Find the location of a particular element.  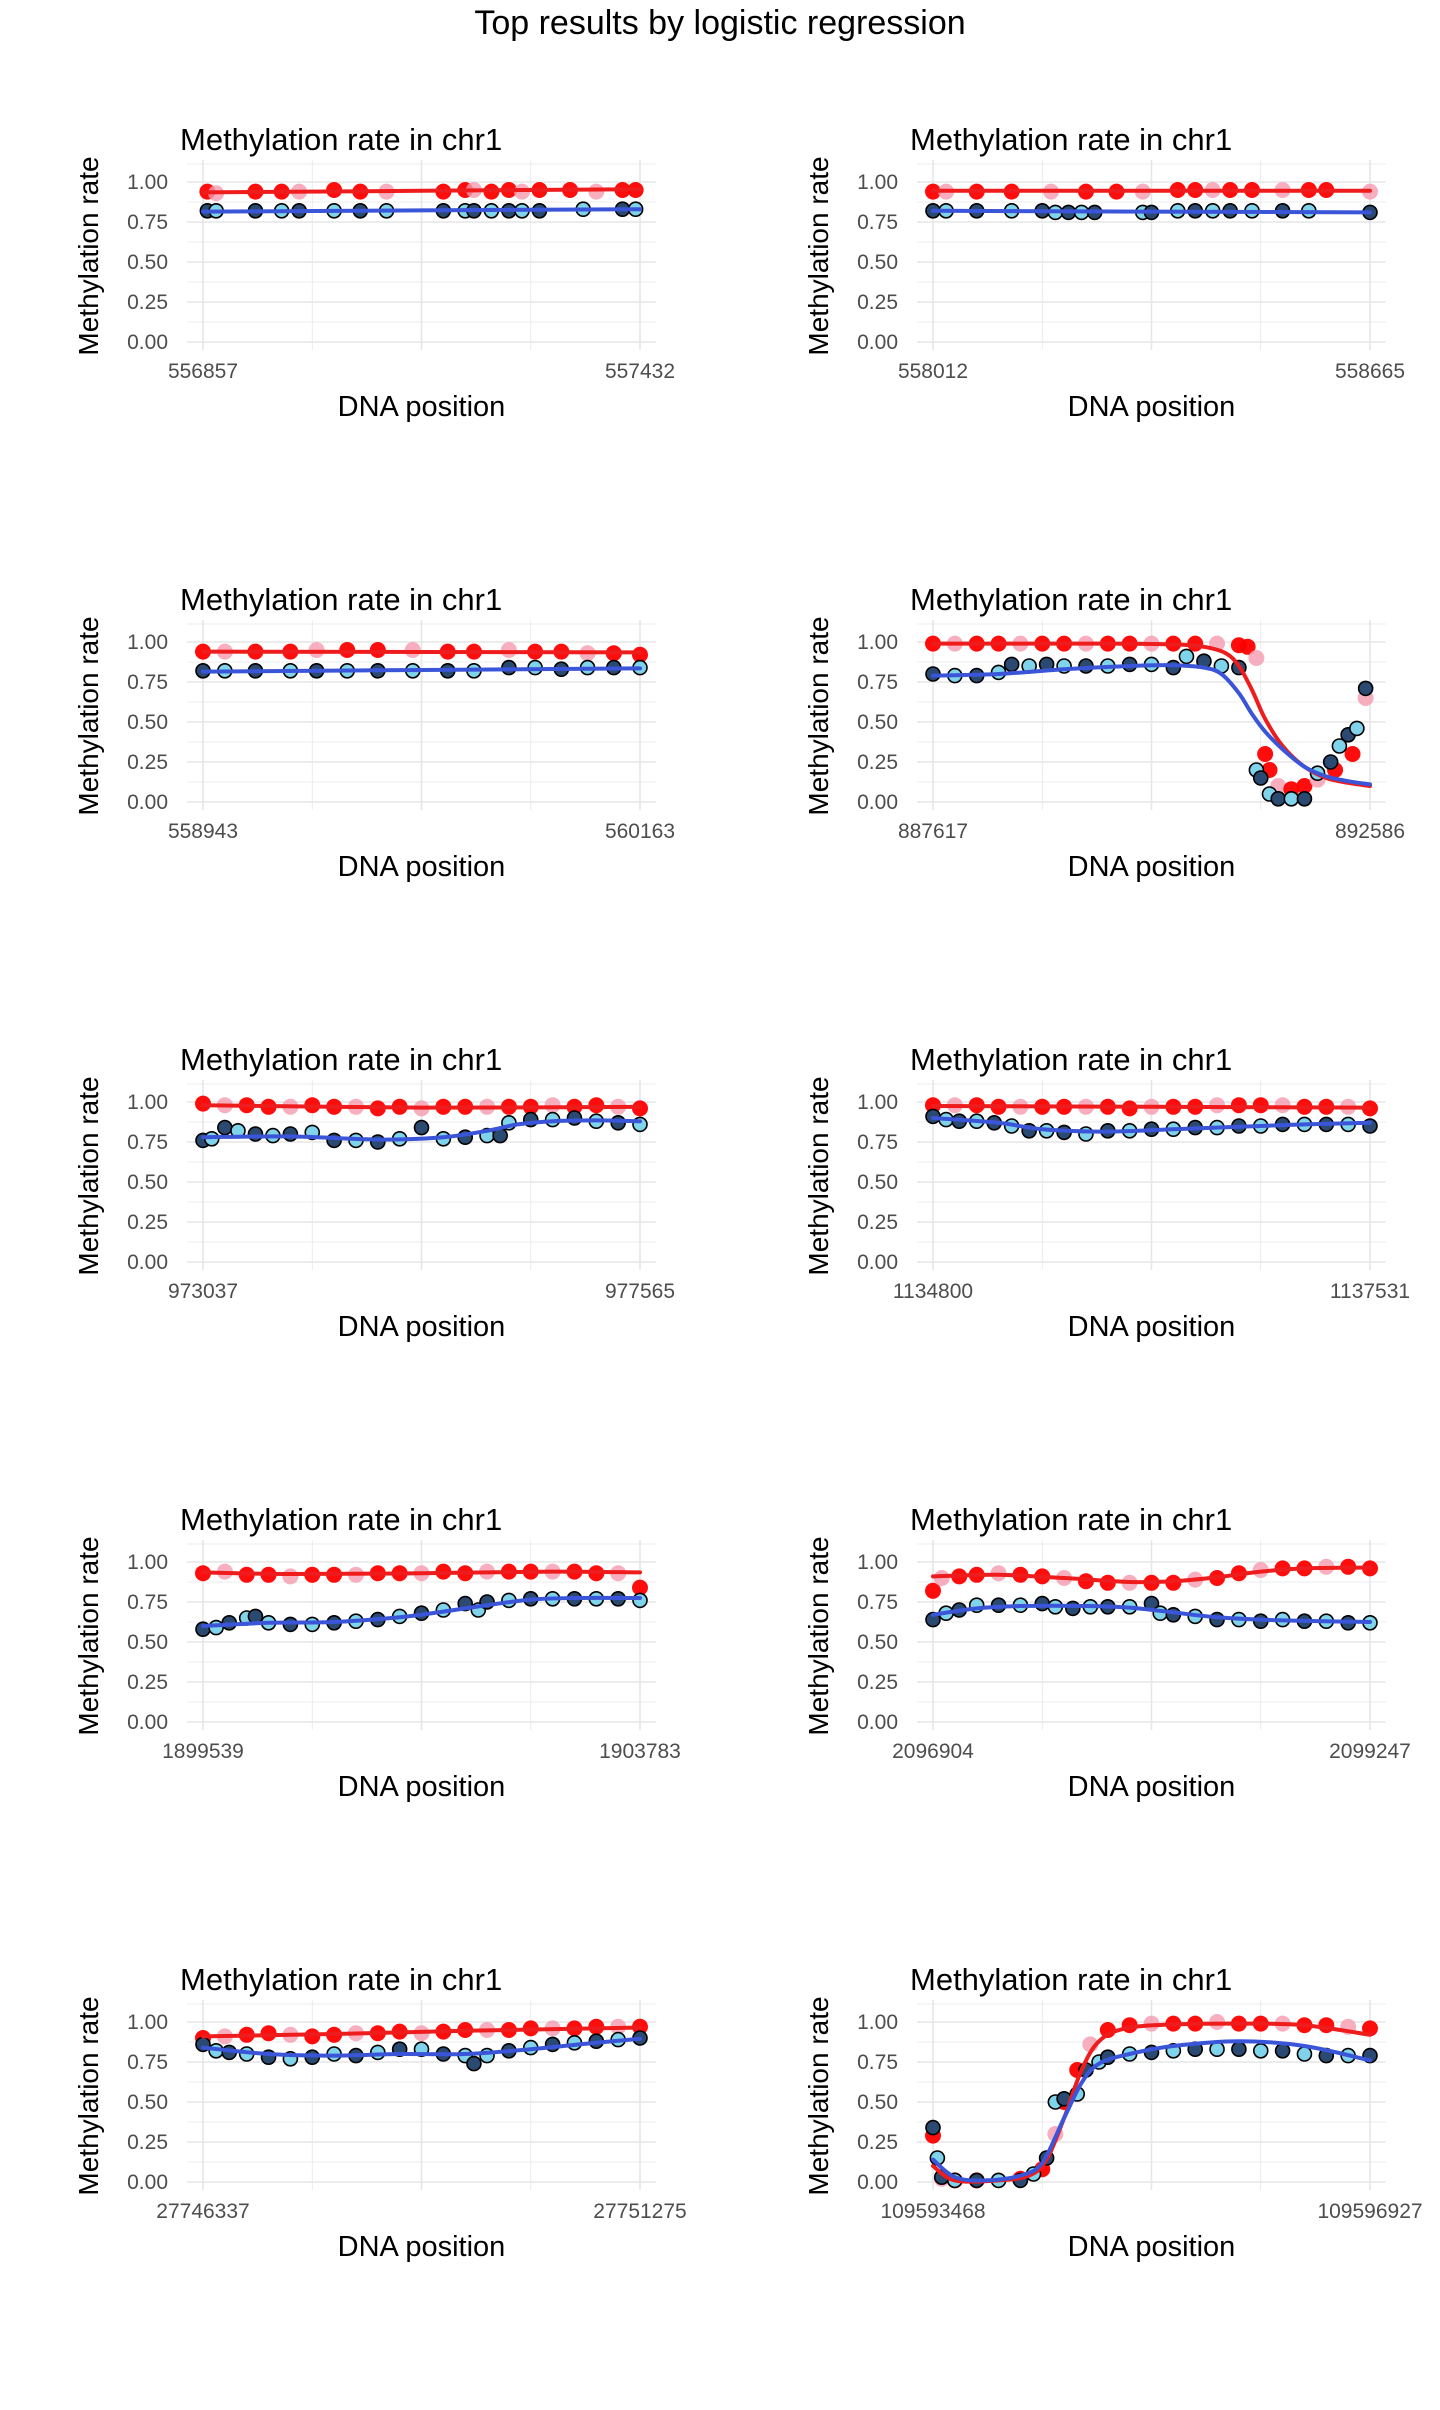

x-tick-label: 558943 is located at coordinates (203, 831).